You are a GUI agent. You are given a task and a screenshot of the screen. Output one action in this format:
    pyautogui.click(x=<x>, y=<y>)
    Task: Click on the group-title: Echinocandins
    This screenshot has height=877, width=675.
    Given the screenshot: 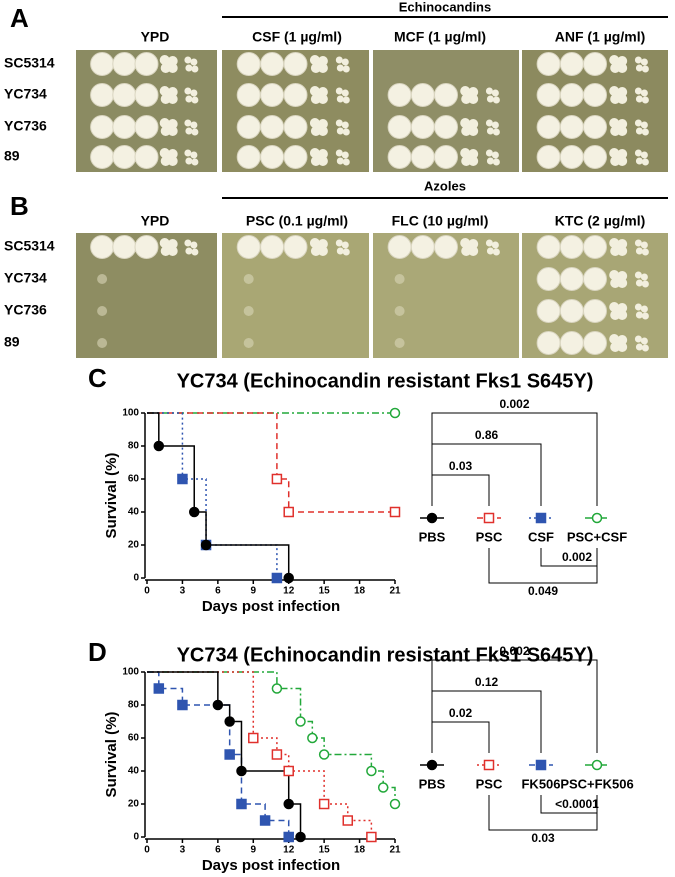 What is the action you would take?
    pyautogui.click(x=445, y=7)
    